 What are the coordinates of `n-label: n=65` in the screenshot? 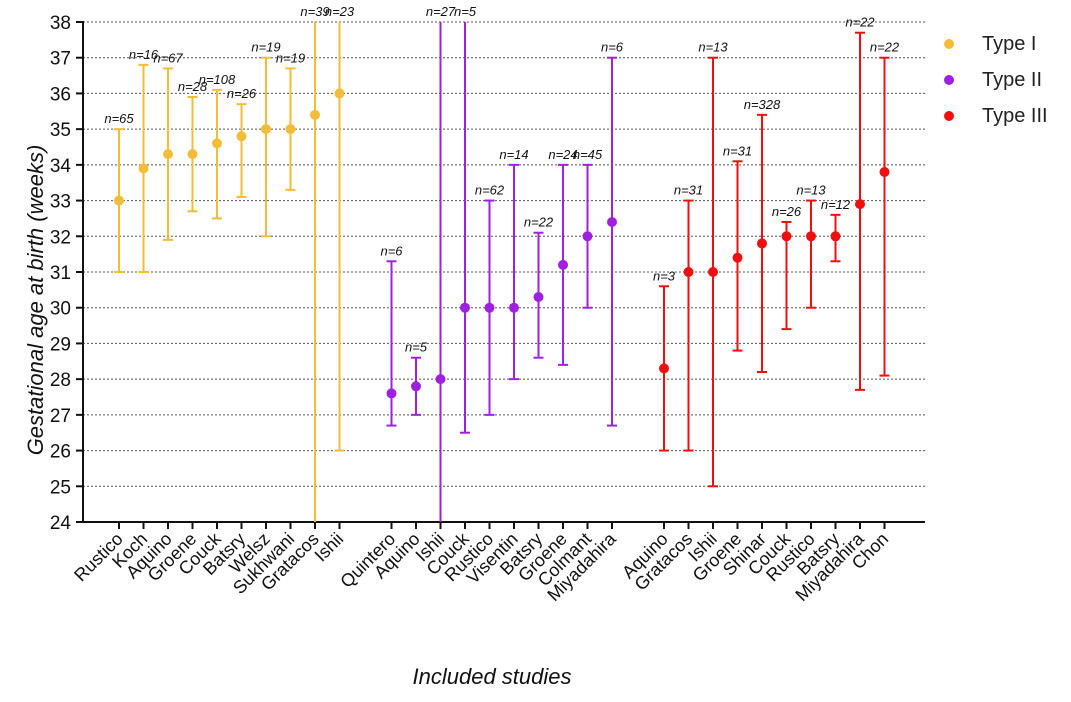 It's located at (119, 118).